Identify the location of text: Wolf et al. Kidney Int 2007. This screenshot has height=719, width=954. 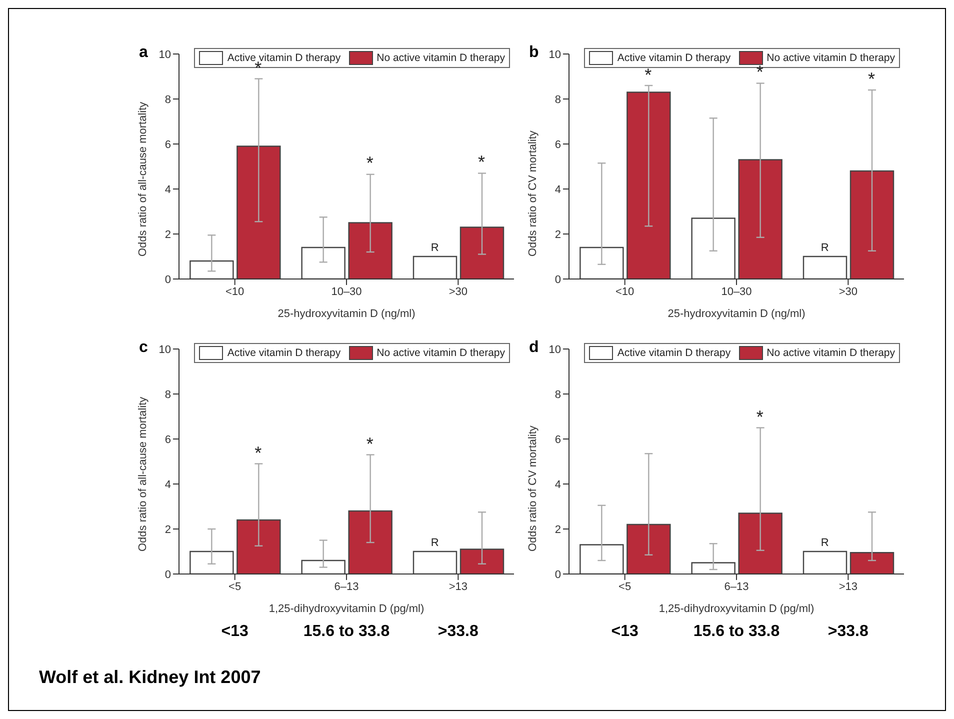
(150, 677).